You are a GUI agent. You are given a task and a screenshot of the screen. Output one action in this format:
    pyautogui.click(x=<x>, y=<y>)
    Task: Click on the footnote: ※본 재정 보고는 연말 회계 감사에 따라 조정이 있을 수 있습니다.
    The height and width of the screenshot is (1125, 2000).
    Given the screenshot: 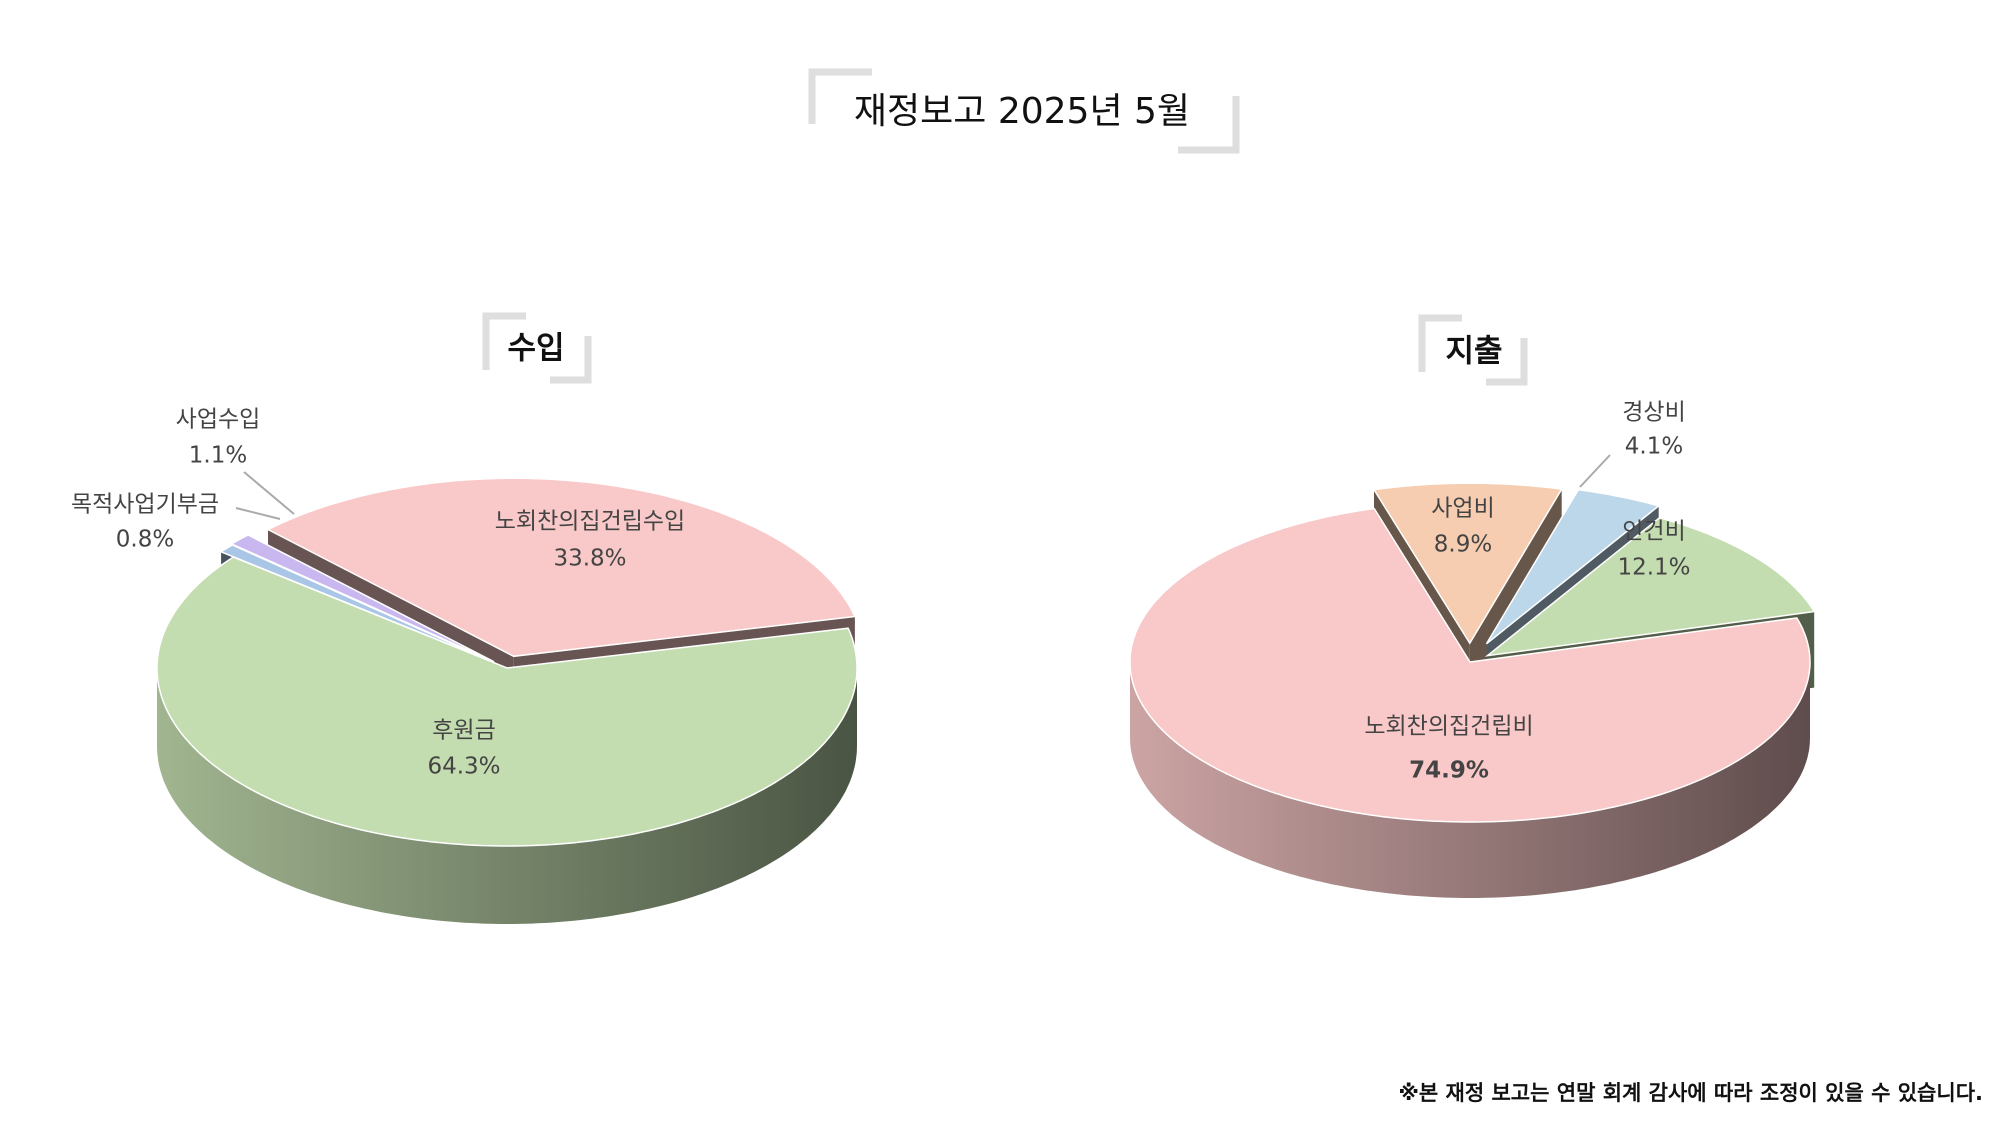 What is the action you would take?
    pyautogui.click(x=1690, y=1093)
    